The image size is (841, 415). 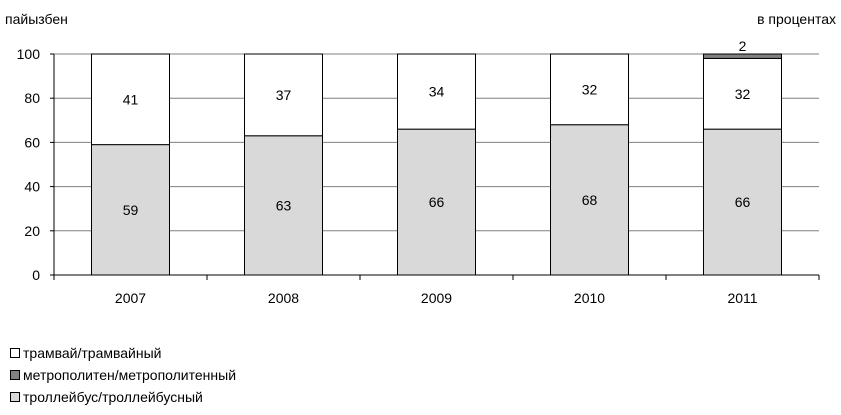 What do you see at coordinates (796, 19) in the screenshot?
I see `right-unit-label: в процентах` at bounding box center [796, 19].